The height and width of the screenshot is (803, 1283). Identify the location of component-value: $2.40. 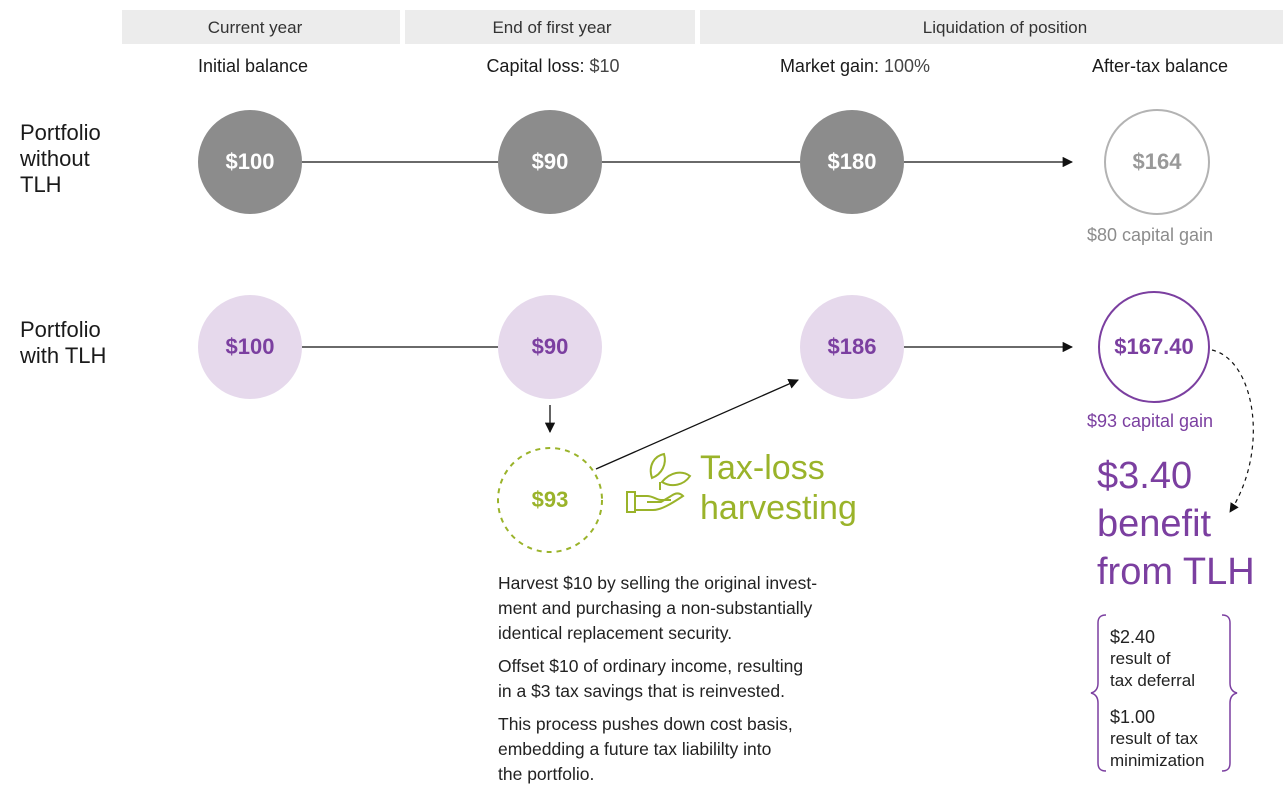
(1132, 637).